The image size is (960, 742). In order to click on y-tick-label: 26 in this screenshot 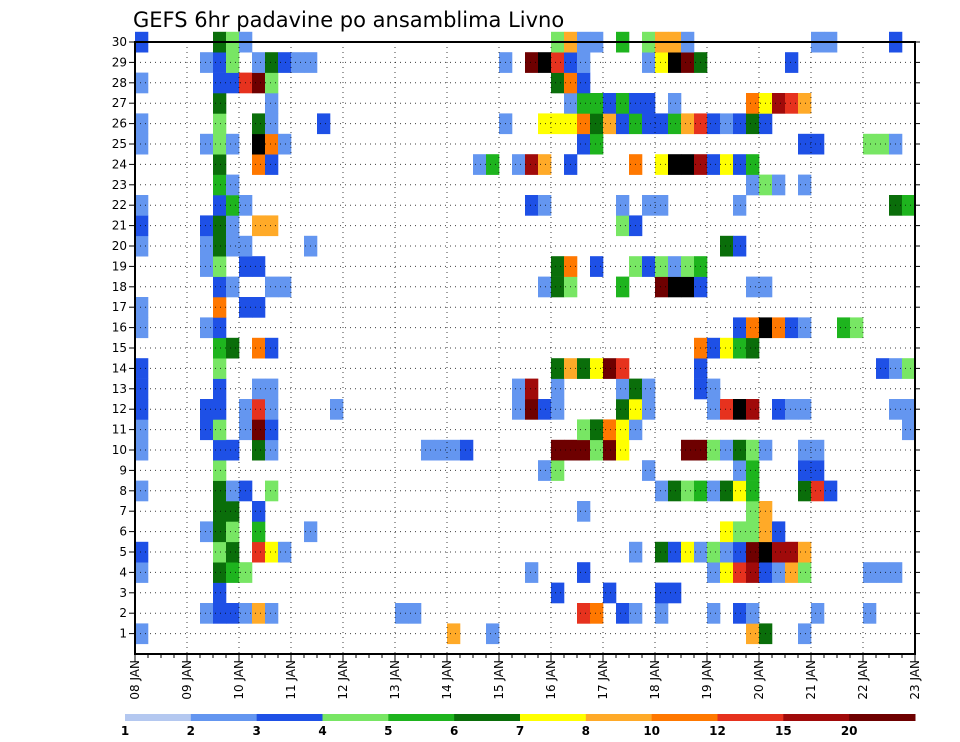, I will do `click(119, 124)`.